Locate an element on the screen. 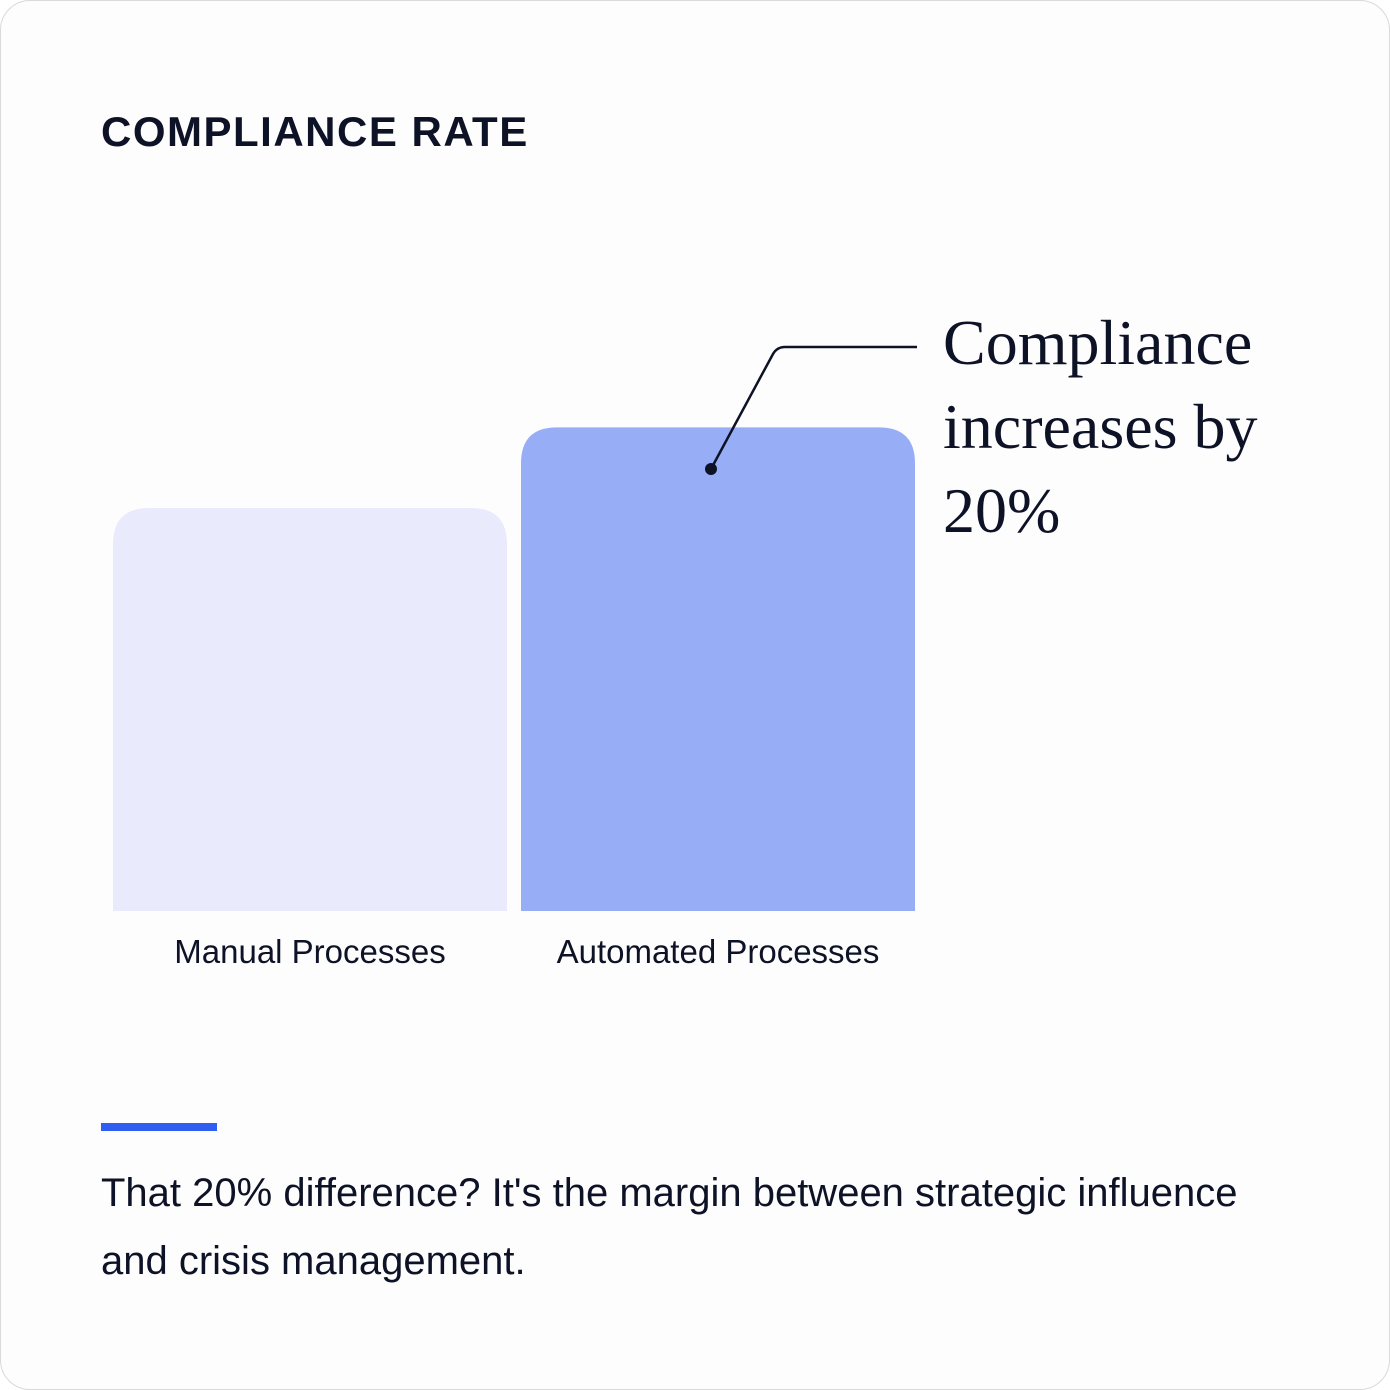  annotation-callout is located at coordinates (811, 410).